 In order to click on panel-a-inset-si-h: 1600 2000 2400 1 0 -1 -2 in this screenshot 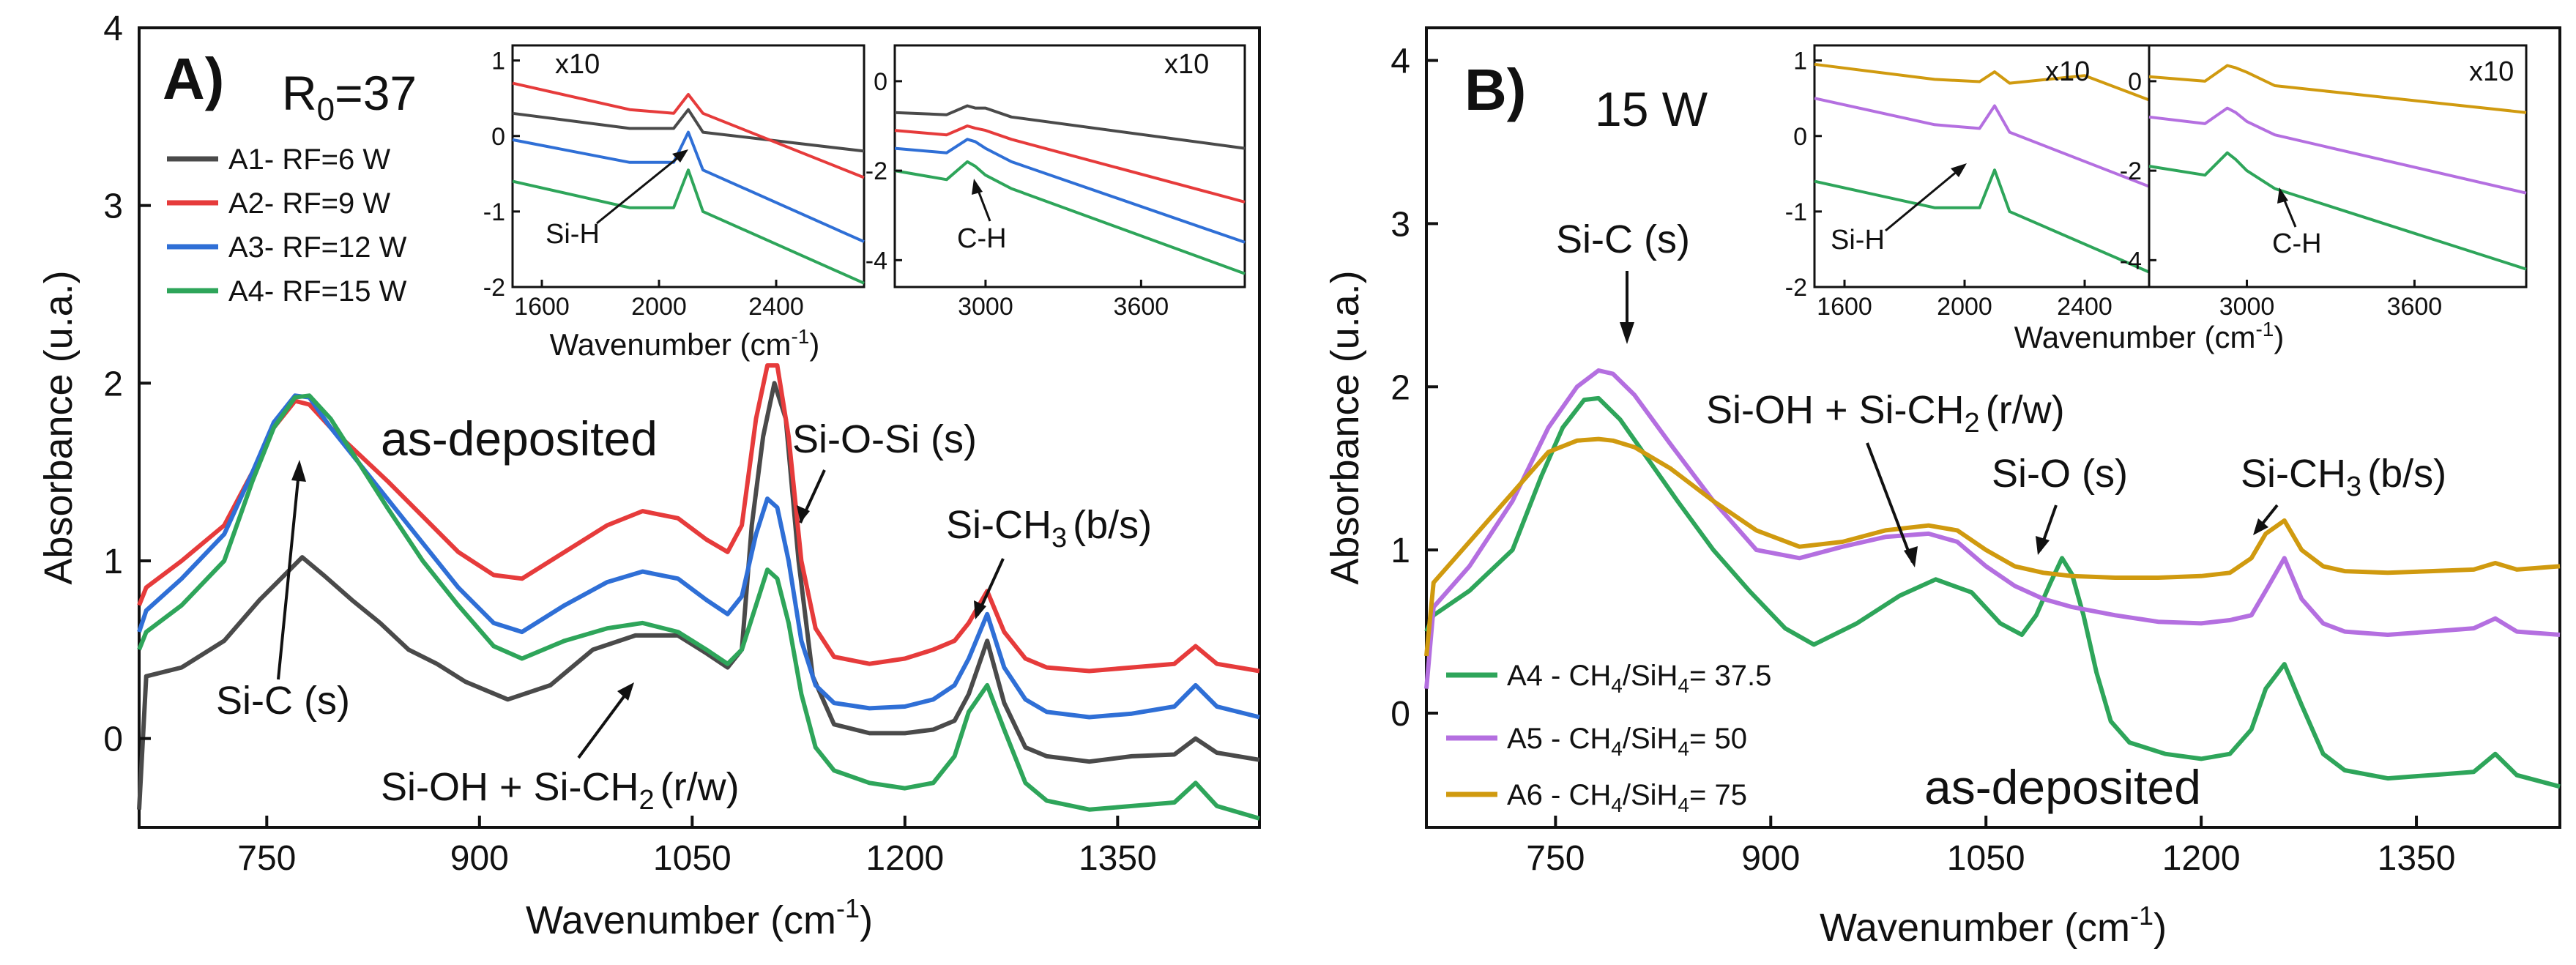, I will do `click(674, 182)`.